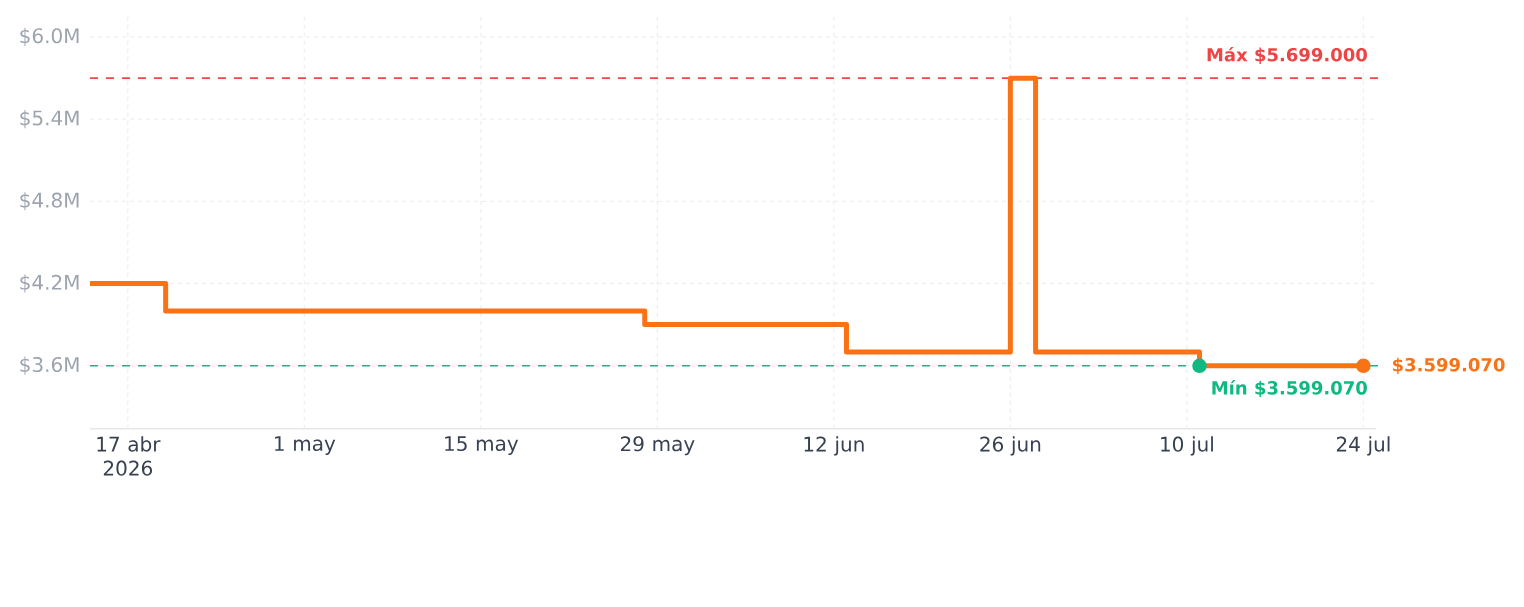 This screenshot has width=1524, height=607. I want to click on x-tick-label: 15 may, so click(482, 445).